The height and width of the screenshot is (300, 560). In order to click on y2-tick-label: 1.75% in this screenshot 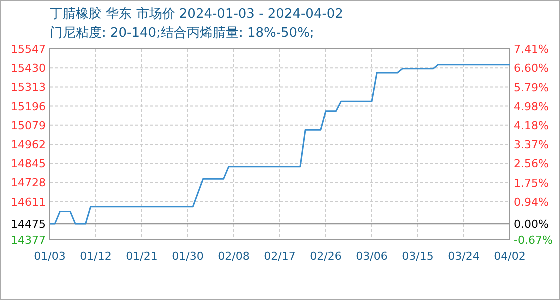, I will do `click(531, 183)`.